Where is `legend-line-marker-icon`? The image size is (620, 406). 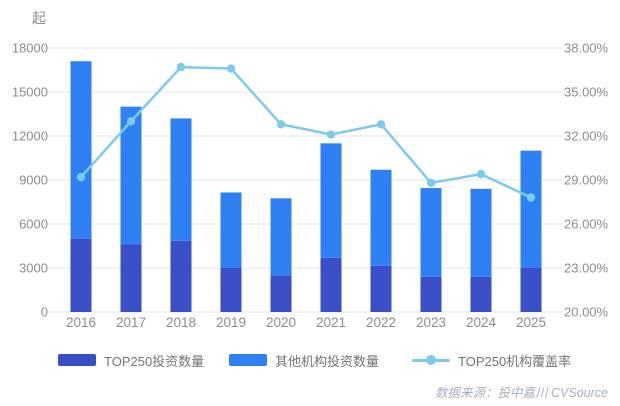 legend-line-marker-icon is located at coordinates (431, 360).